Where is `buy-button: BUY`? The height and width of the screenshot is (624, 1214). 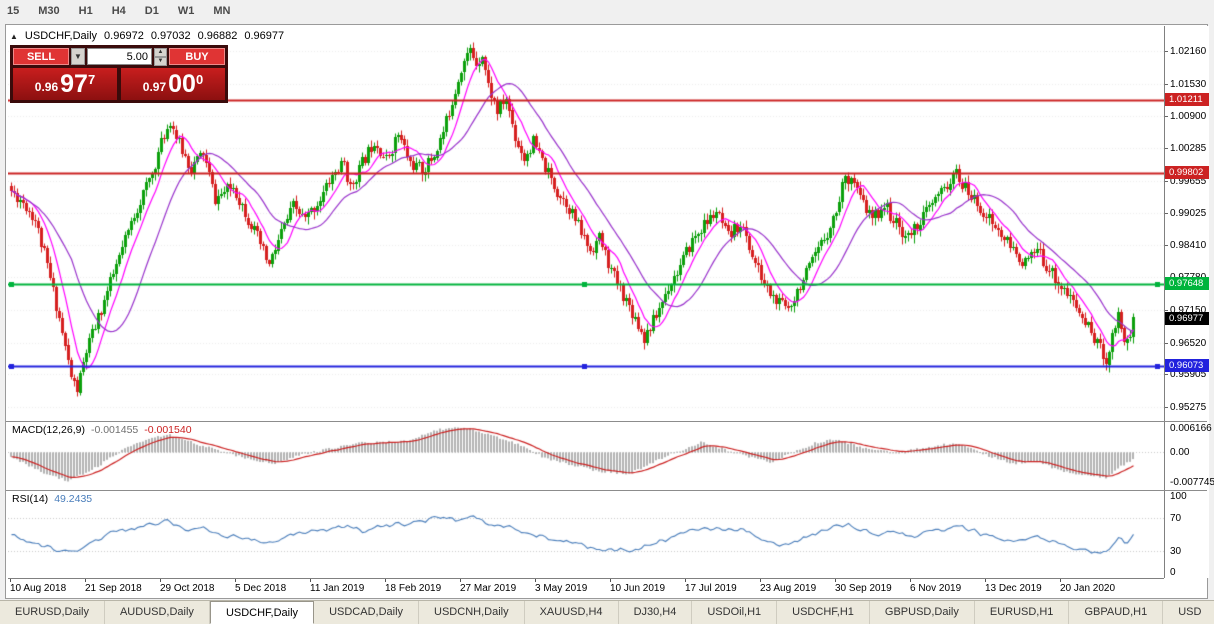
buy-button: BUY is located at coordinates (197, 56).